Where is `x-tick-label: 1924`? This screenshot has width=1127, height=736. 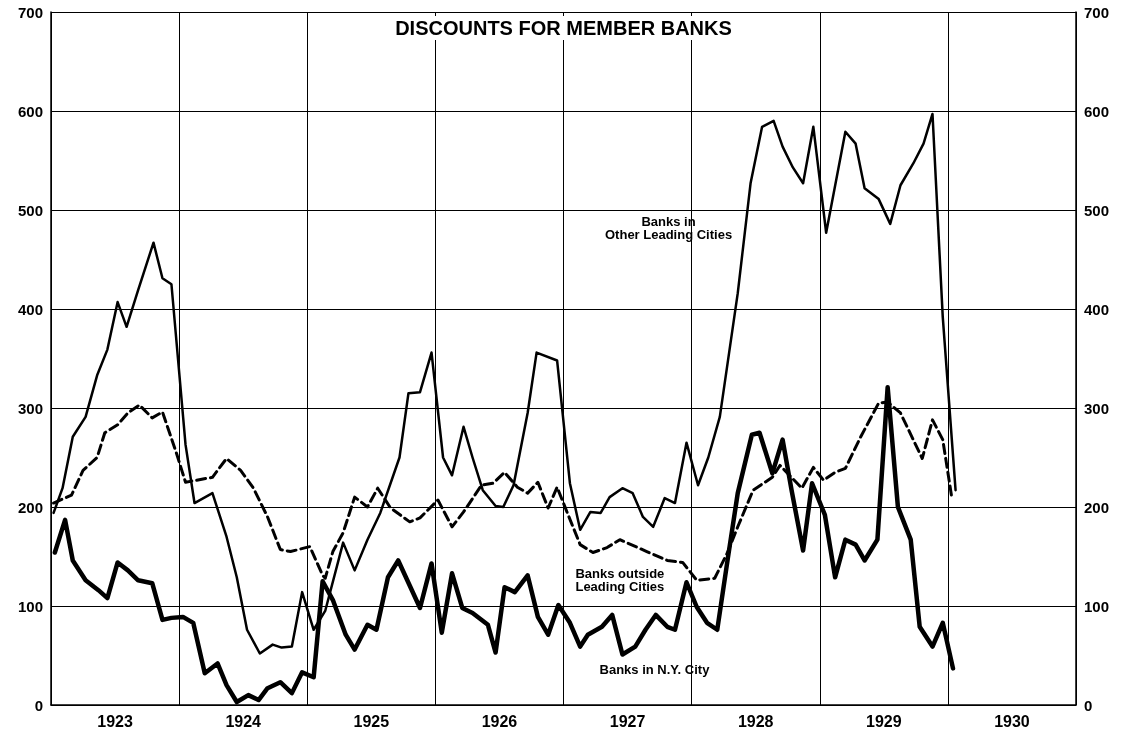 x-tick-label: 1924 is located at coordinates (243, 721).